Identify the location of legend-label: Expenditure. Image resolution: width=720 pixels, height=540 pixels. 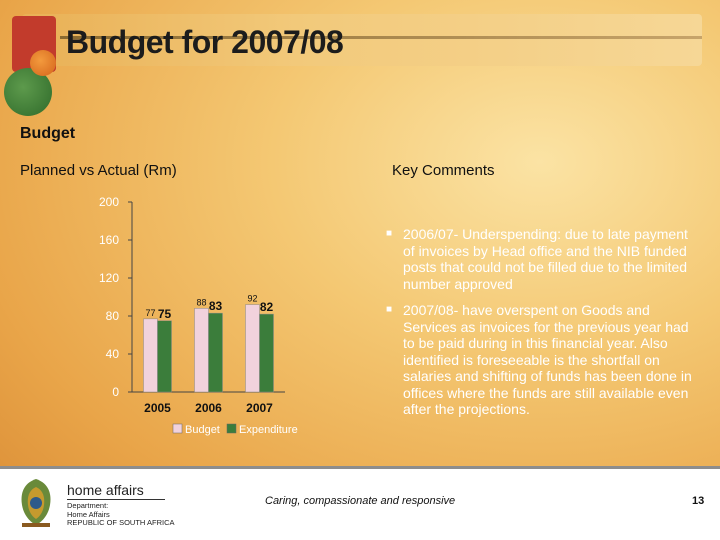
(268, 430).